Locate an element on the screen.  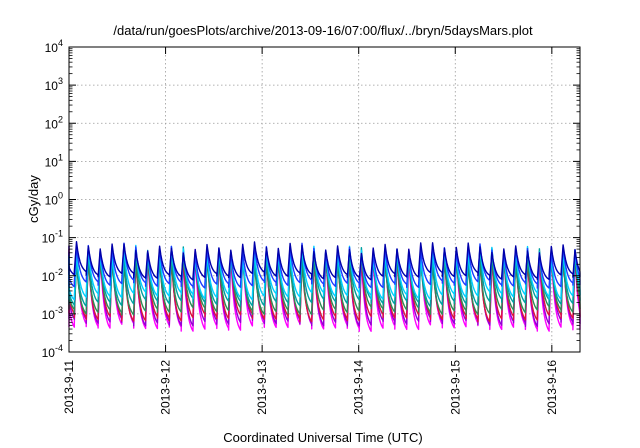
y-tick-label: 10⁻¹ is located at coordinates (52, 237).